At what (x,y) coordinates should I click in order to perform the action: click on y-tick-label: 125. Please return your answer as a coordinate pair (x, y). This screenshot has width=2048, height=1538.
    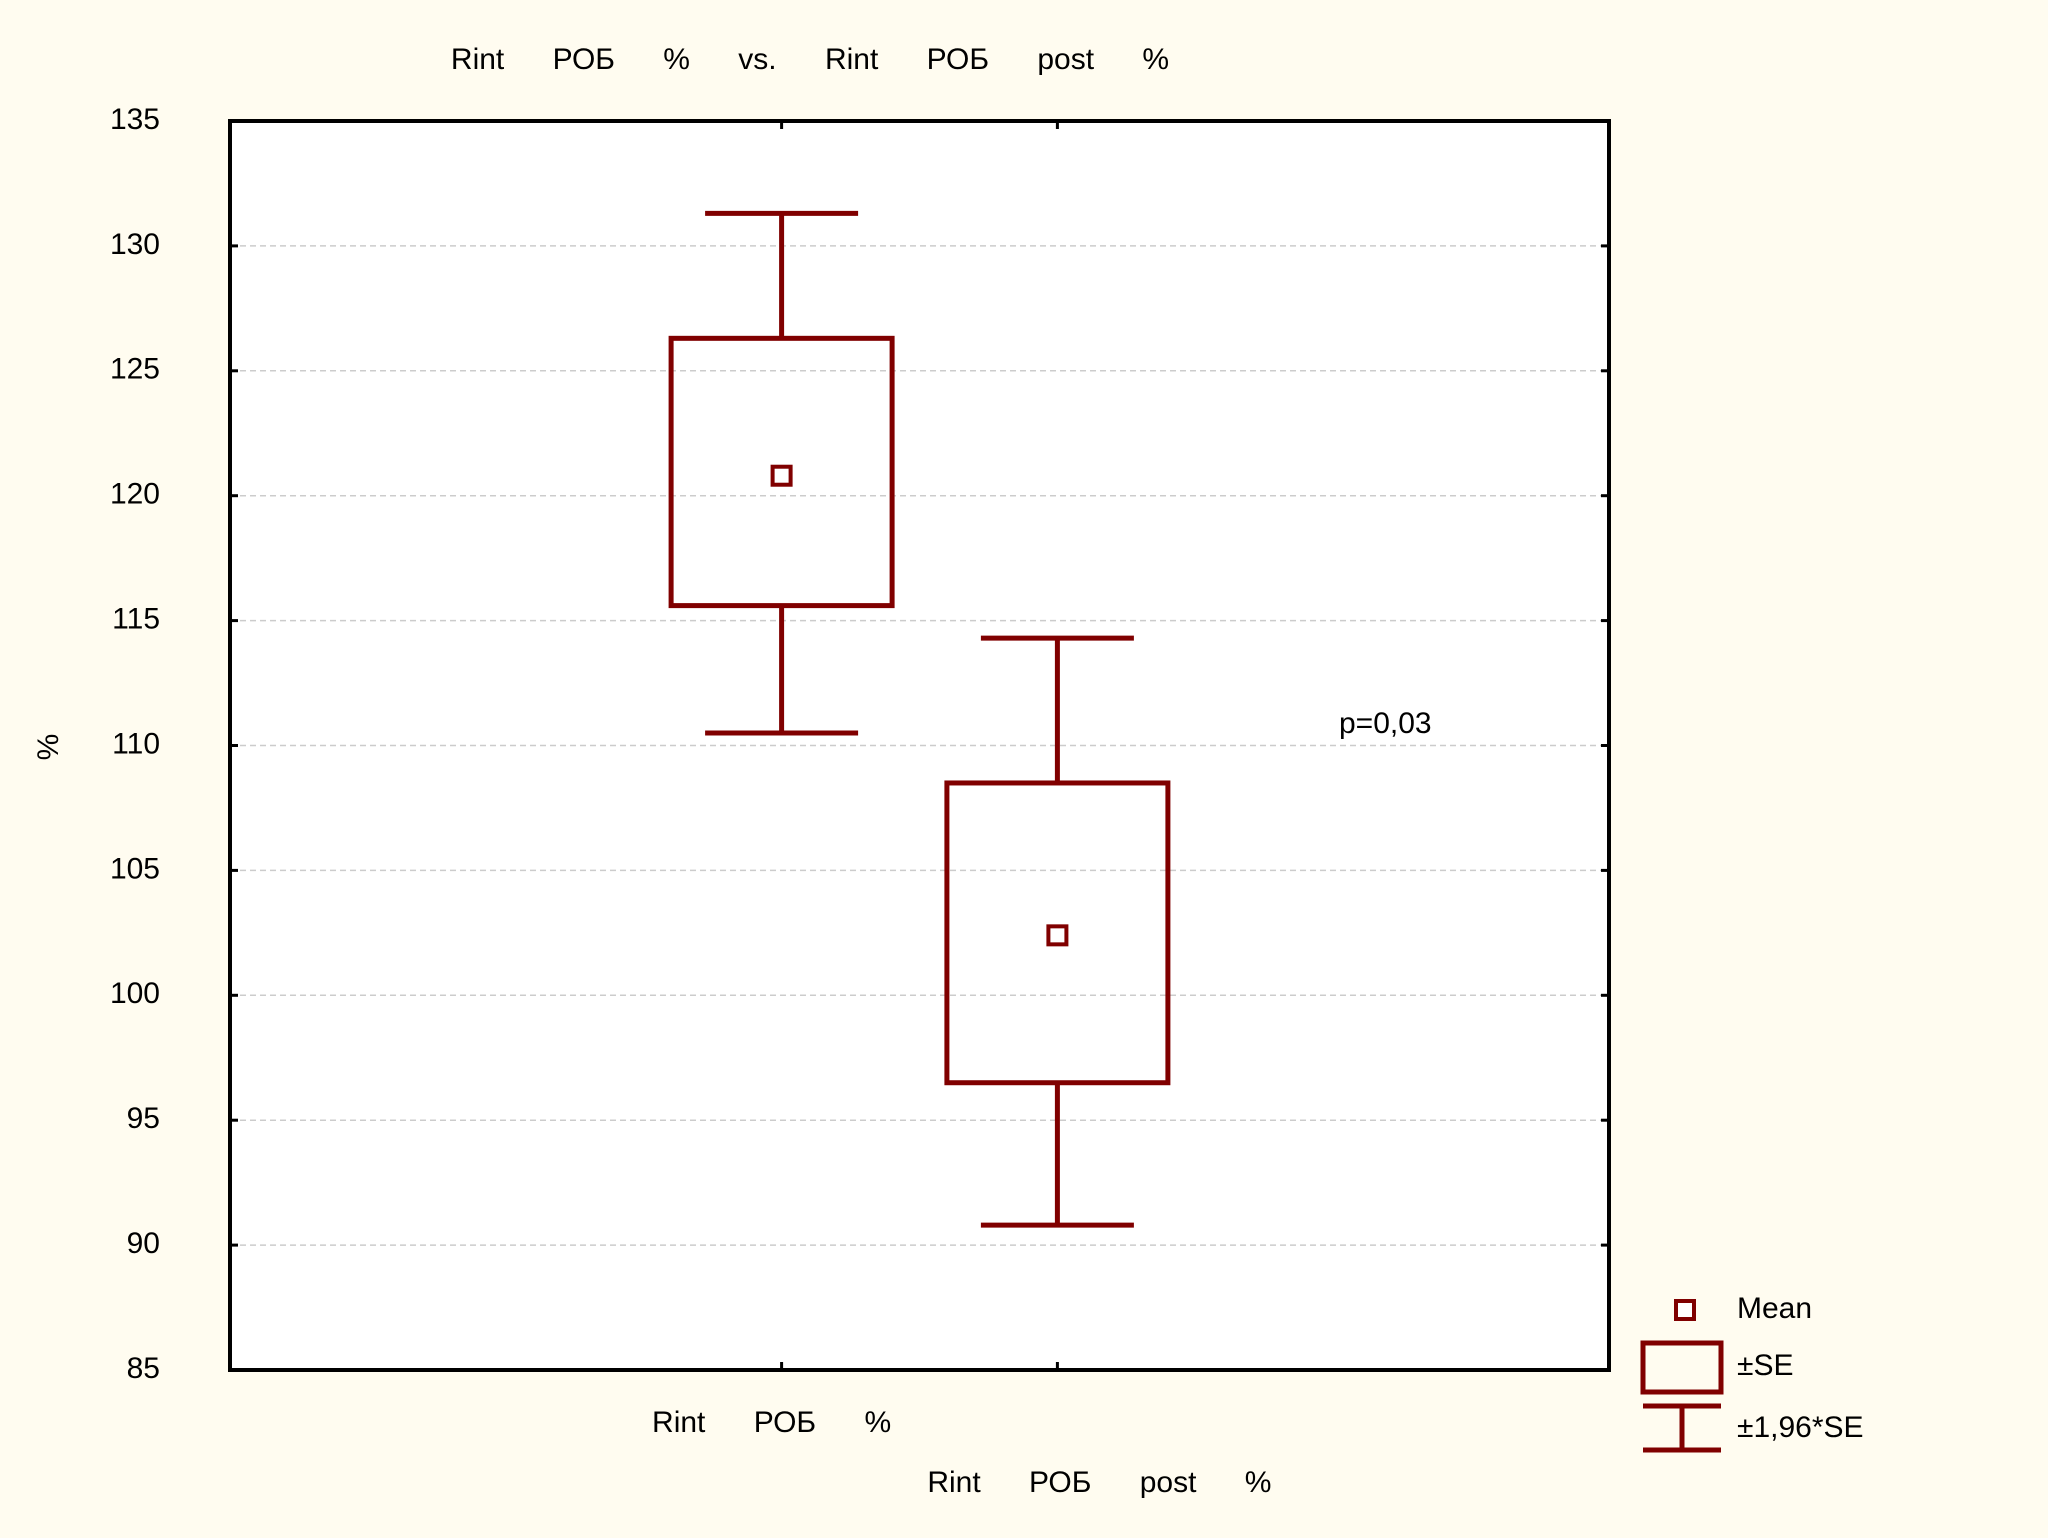
    Looking at the image, I should click on (135, 369).